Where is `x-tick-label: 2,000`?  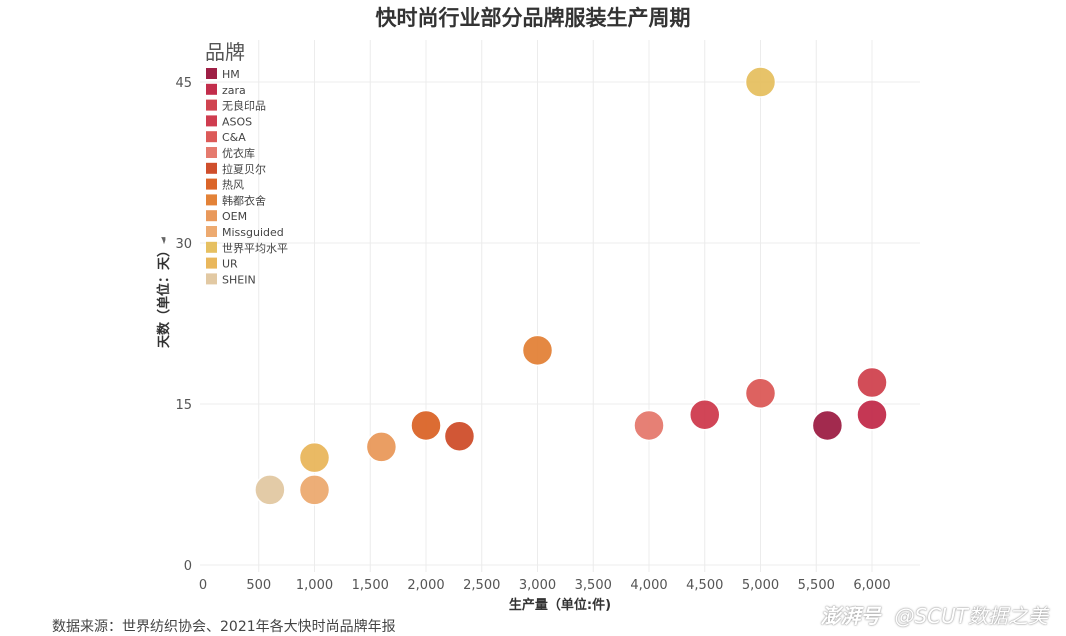 x-tick-label: 2,000 is located at coordinates (425, 585).